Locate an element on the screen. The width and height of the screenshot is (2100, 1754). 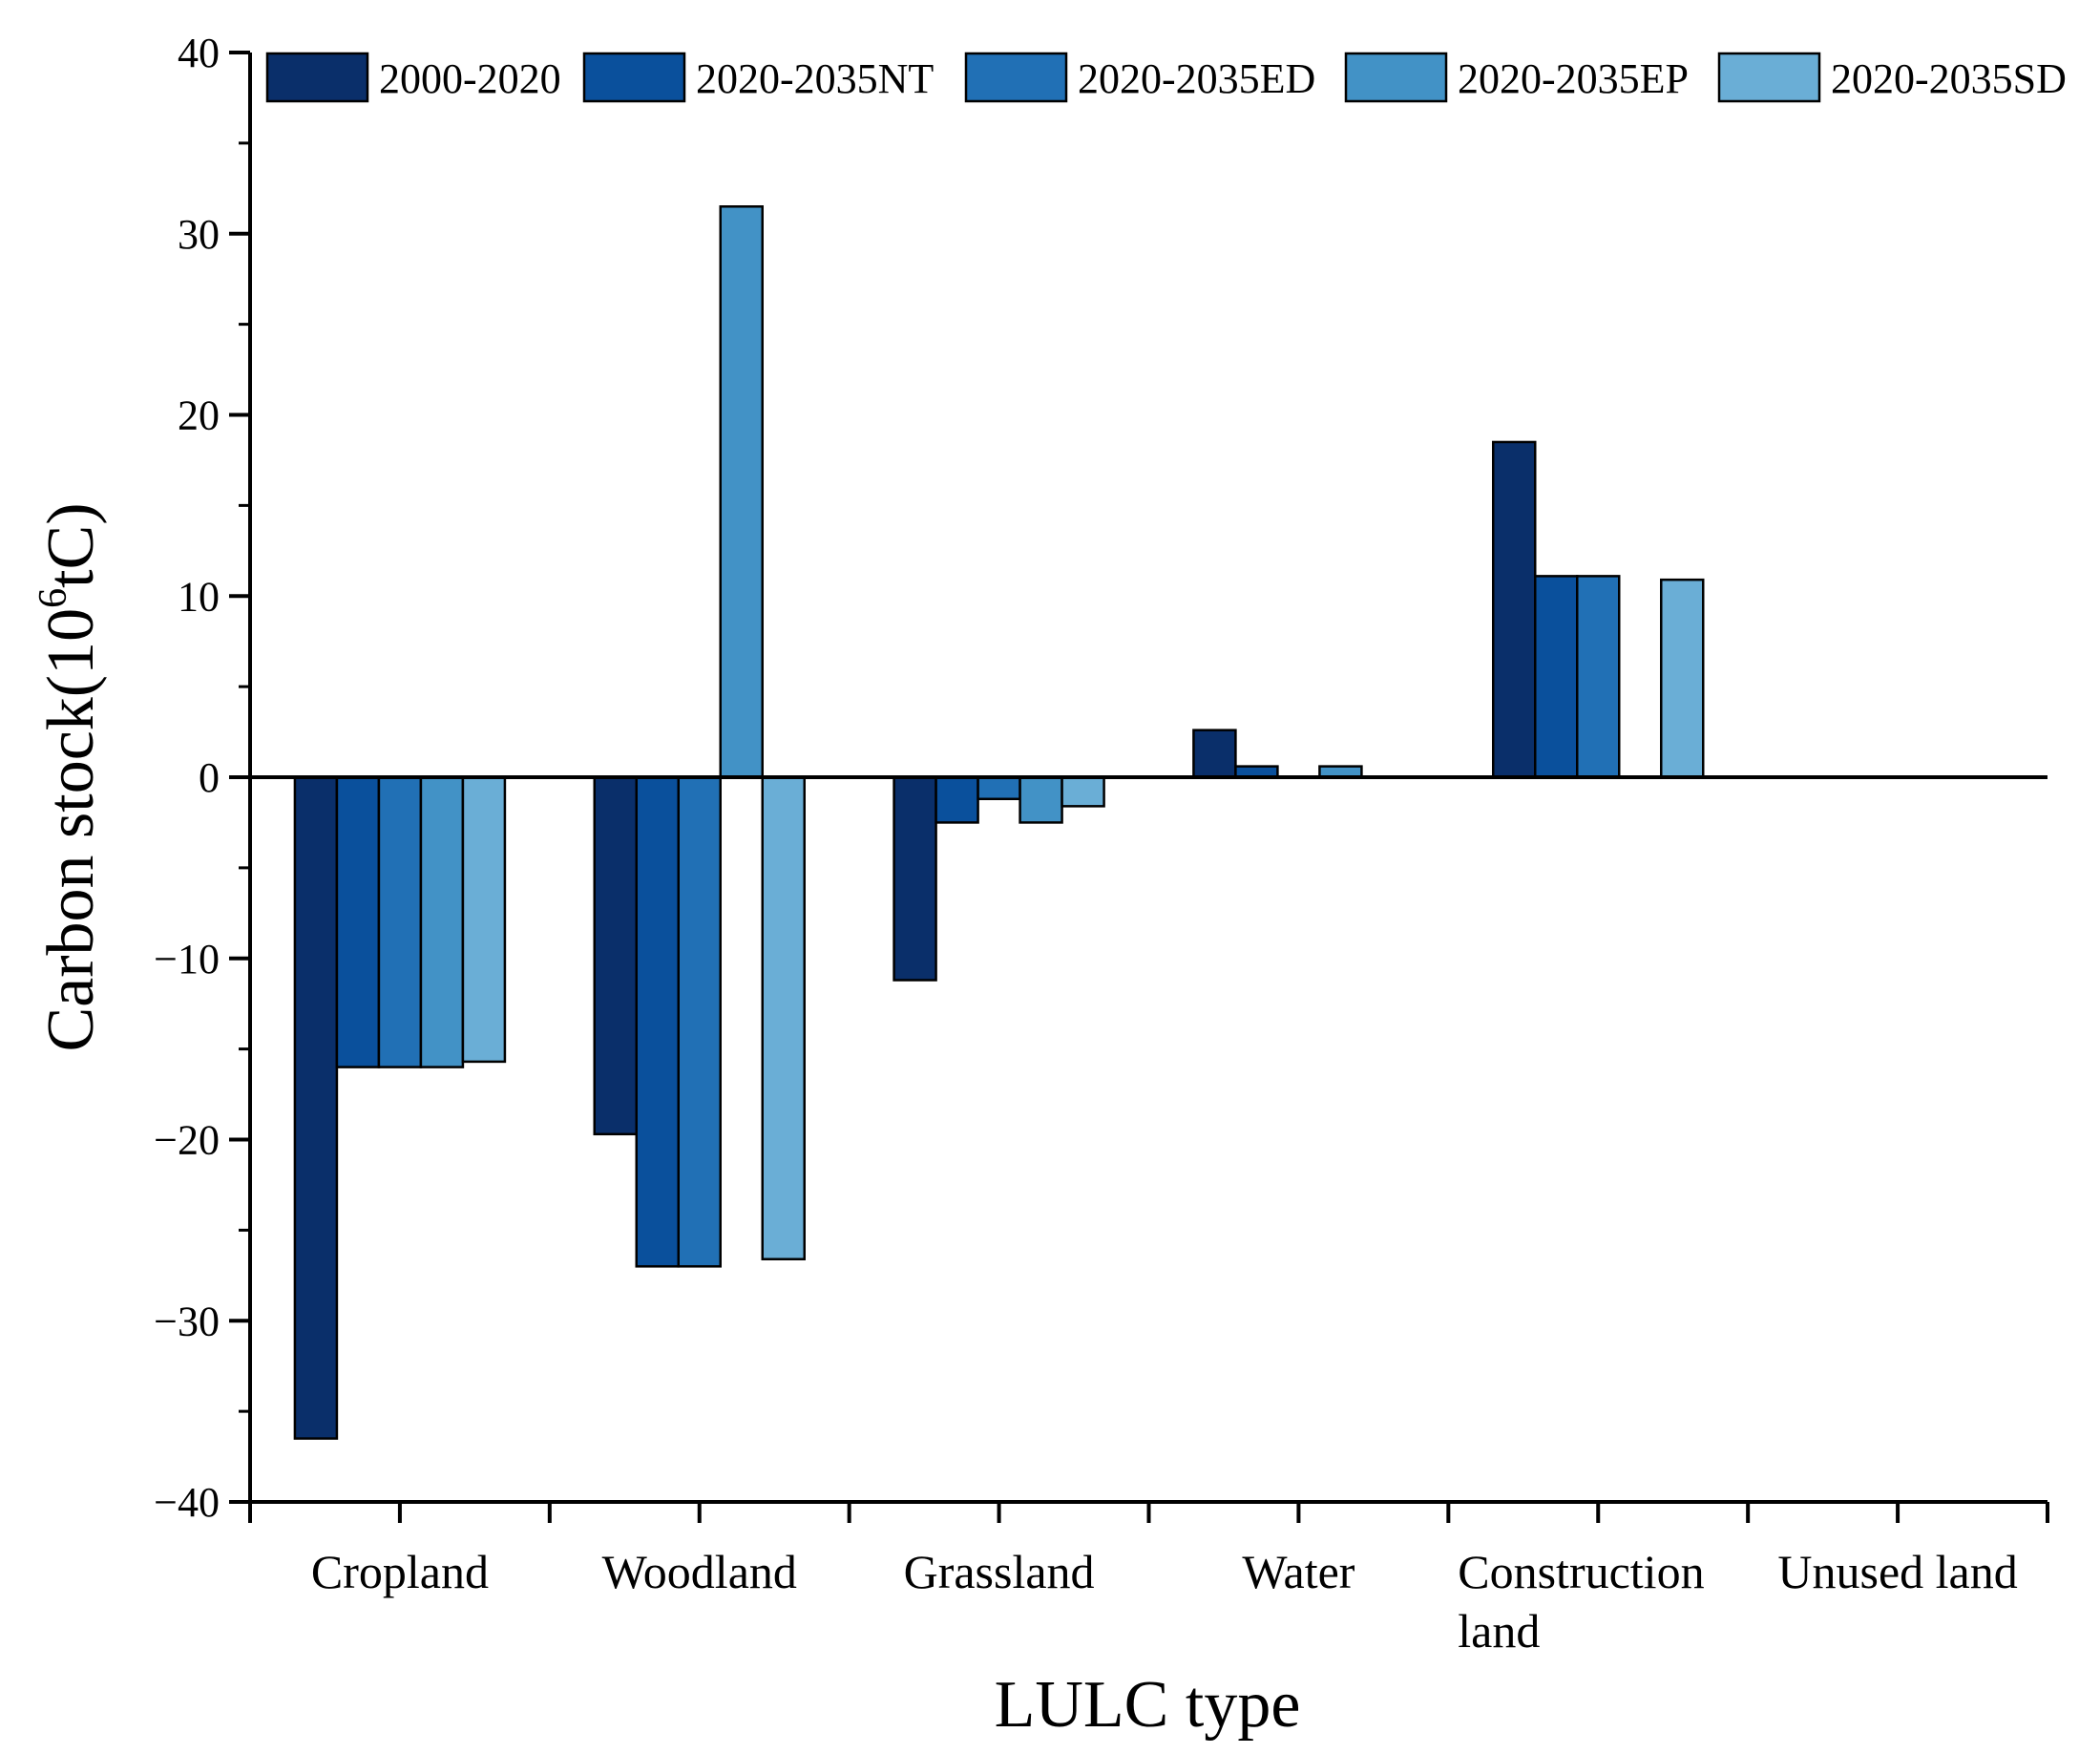
y-ticks-group: −40 −30 −20 −10 0 10 20 30 40 is located at coordinates (202, 778).